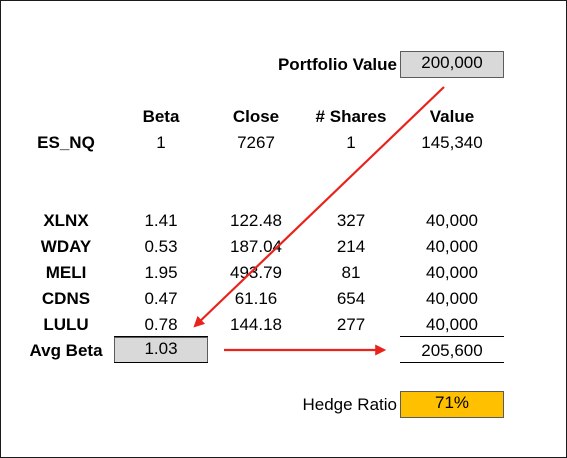 This screenshot has height=458, width=567. Describe the element at coordinates (337, 64) in the screenshot. I see `portfolio-value-label: Portfolio Value` at that location.